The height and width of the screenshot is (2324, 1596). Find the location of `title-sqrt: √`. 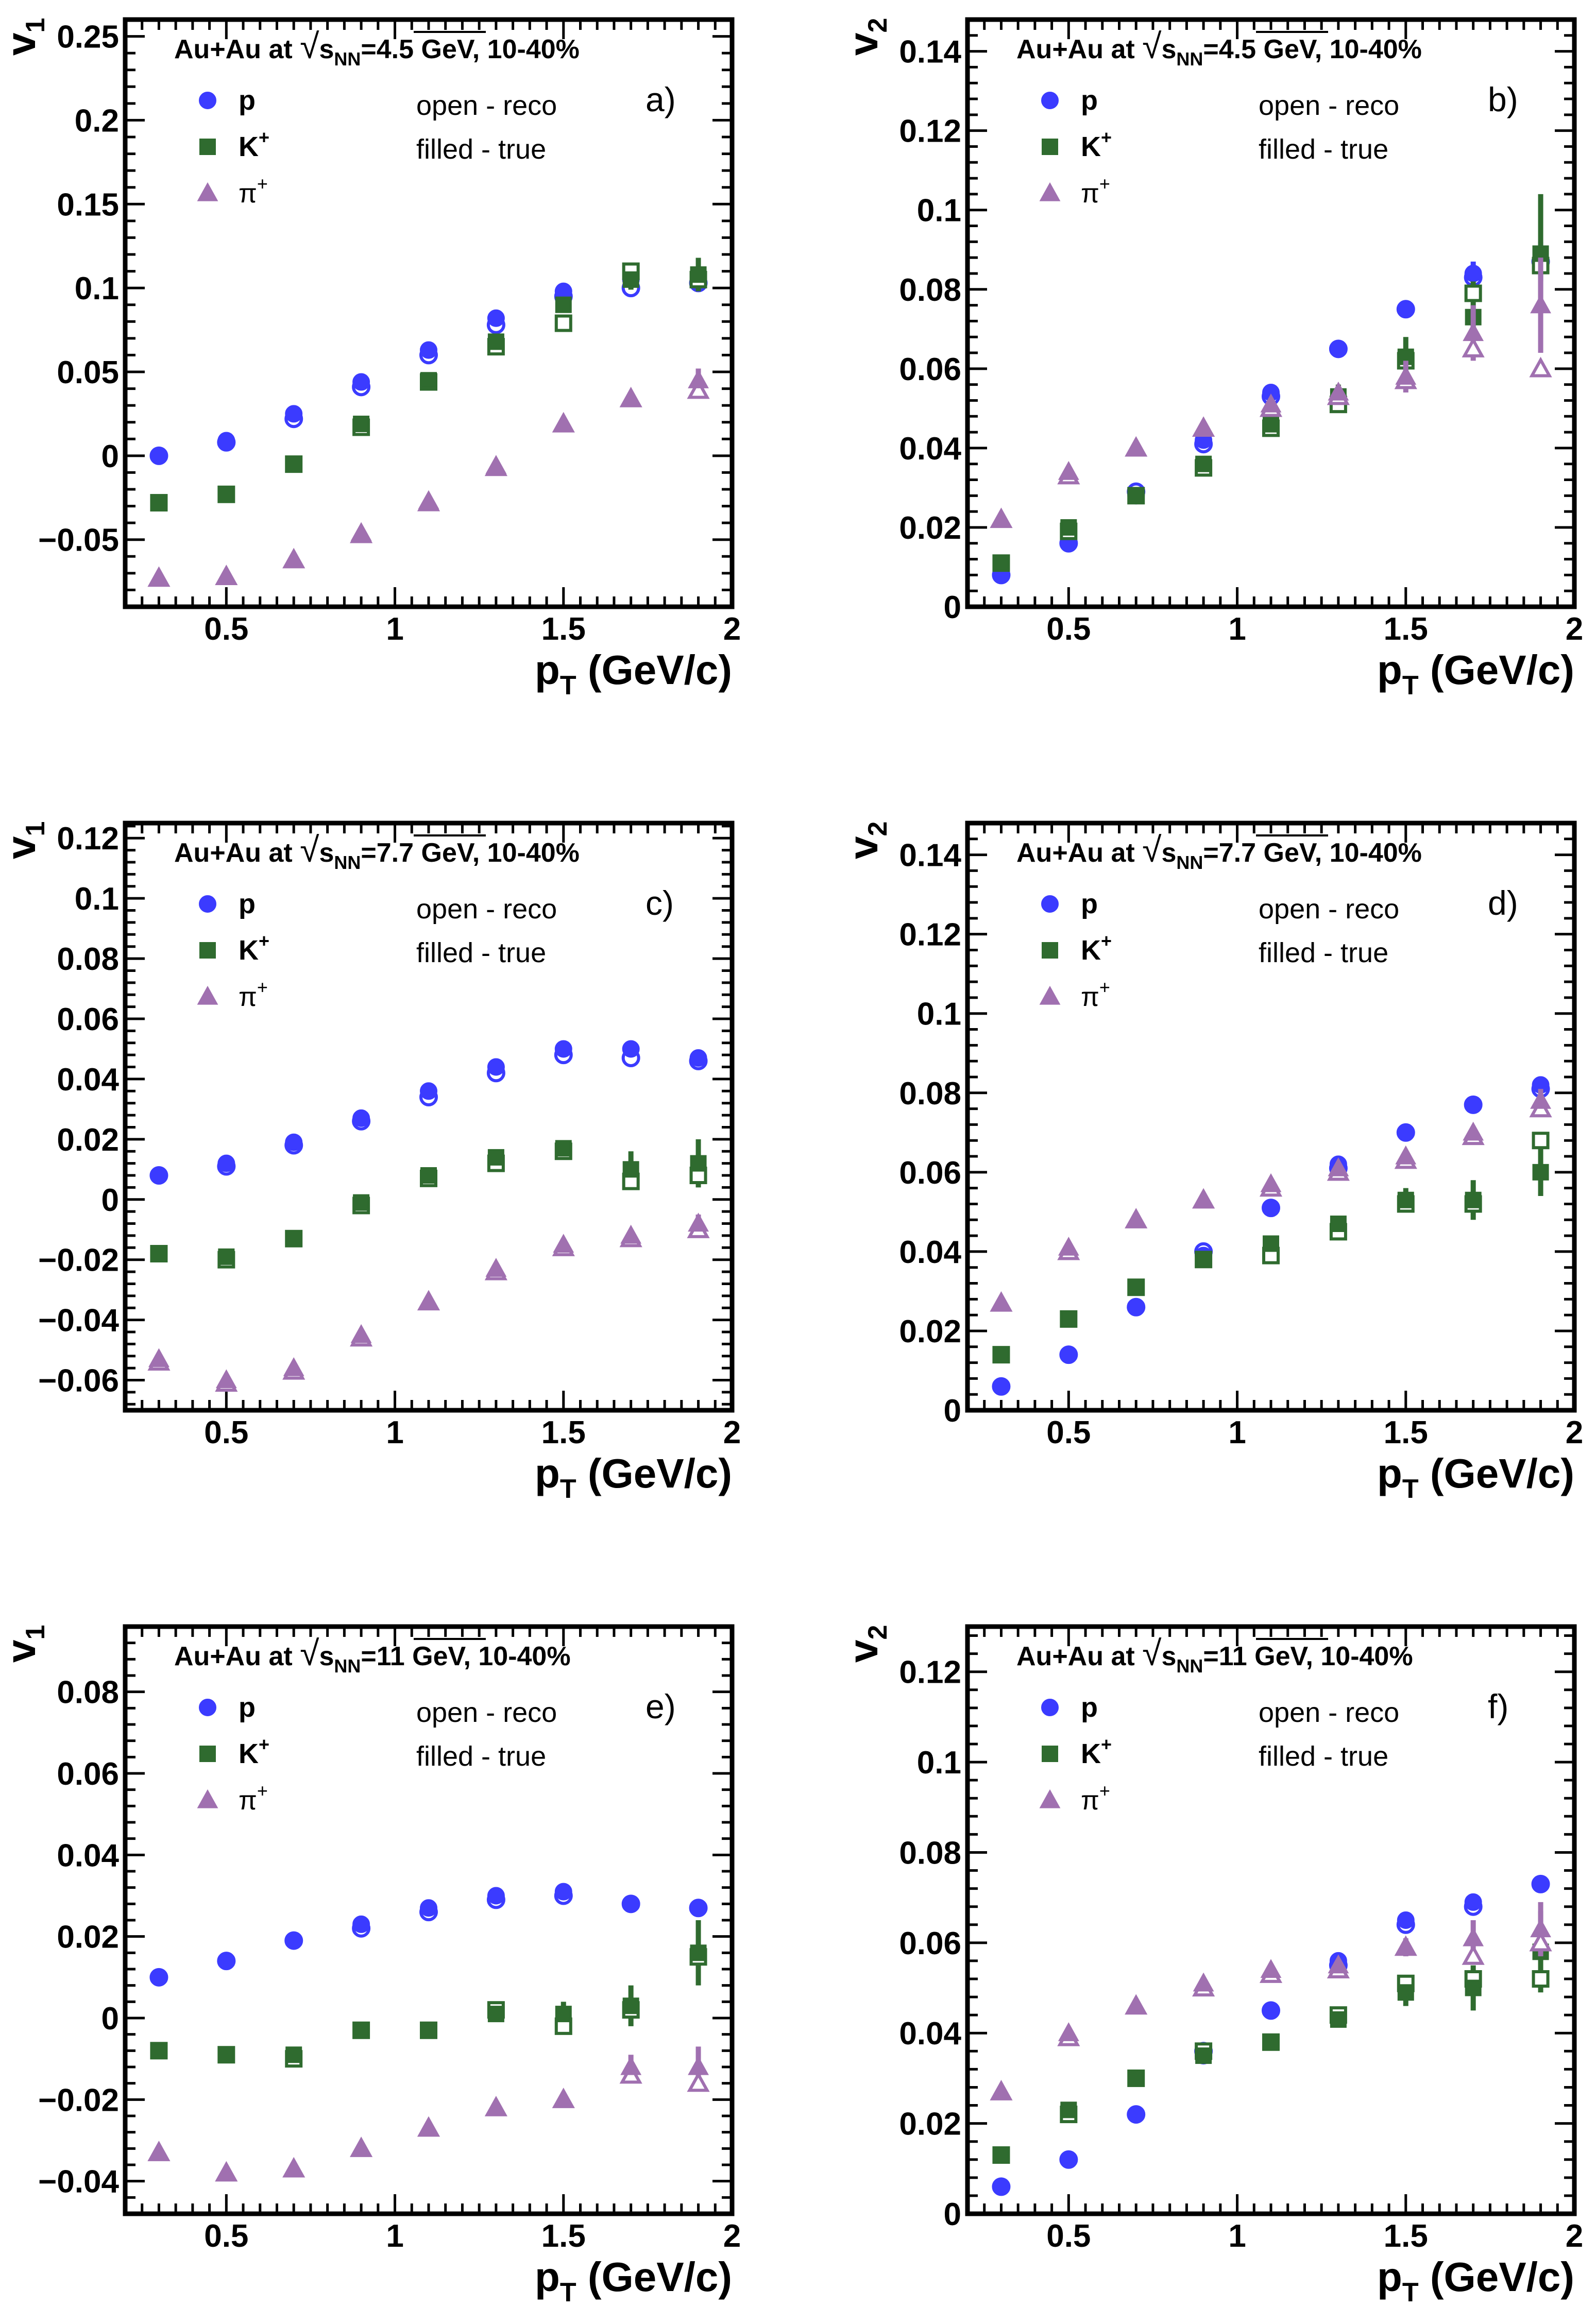

title-sqrt: √ is located at coordinates (309, 46).